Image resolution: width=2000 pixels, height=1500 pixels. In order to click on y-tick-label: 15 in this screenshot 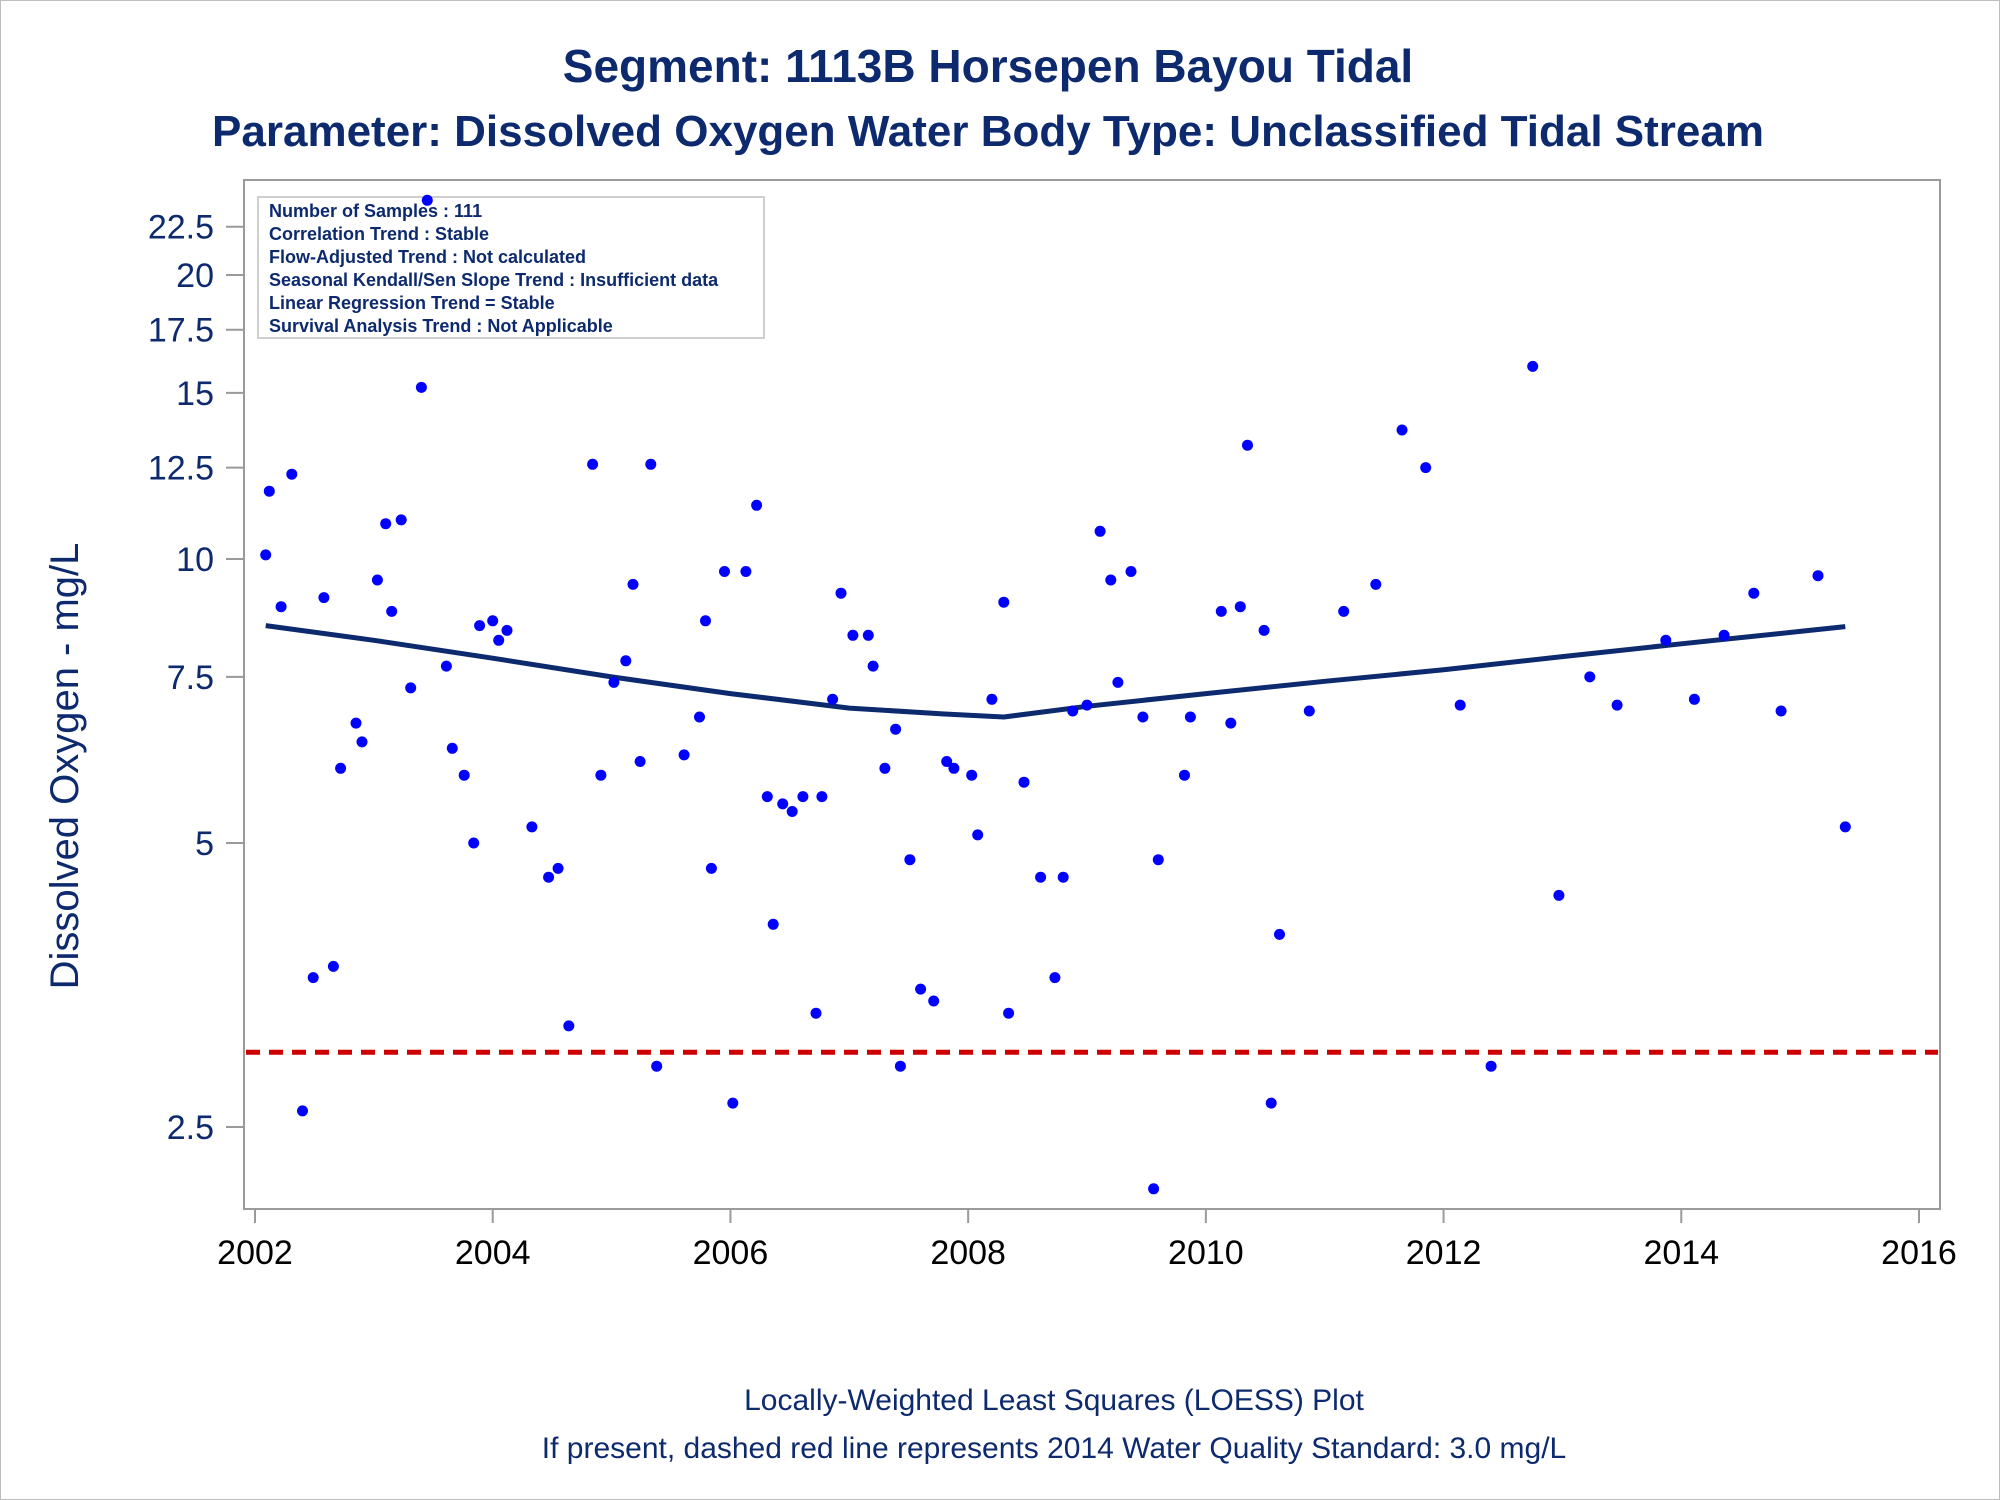, I will do `click(195, 394)`.